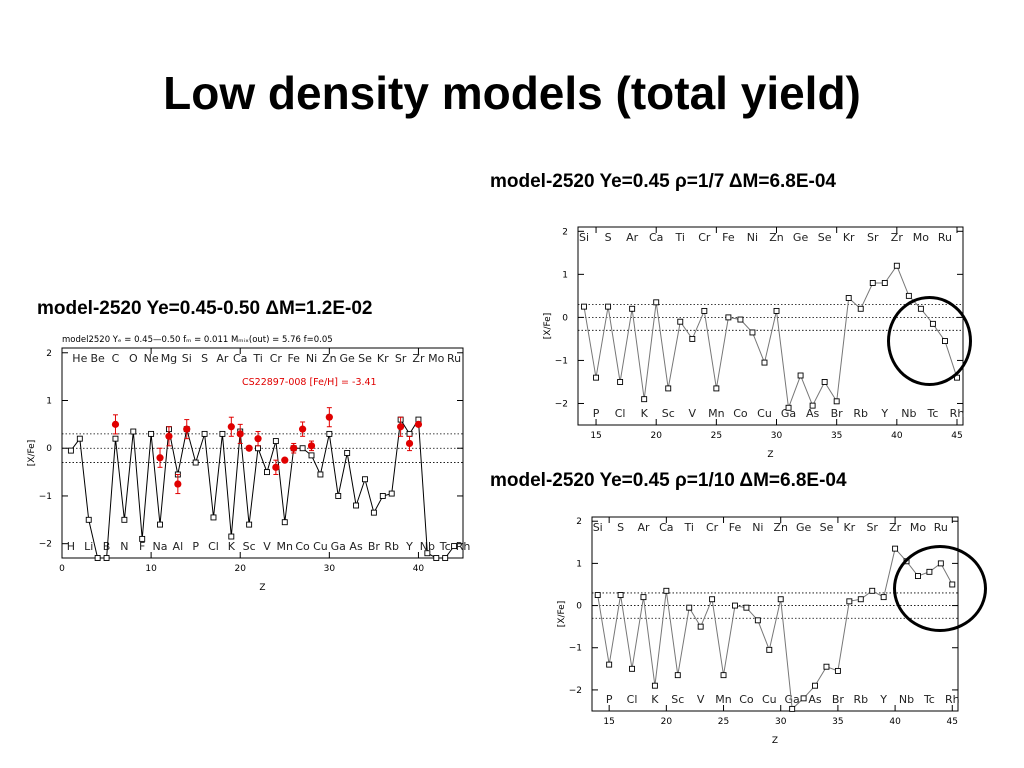 The width and height of the screenshot is (1024, 768). What do you see at coordinates (169, 358) in the screenshot?
I see `element-label-top: Mg` at bounding box center [169, 358].